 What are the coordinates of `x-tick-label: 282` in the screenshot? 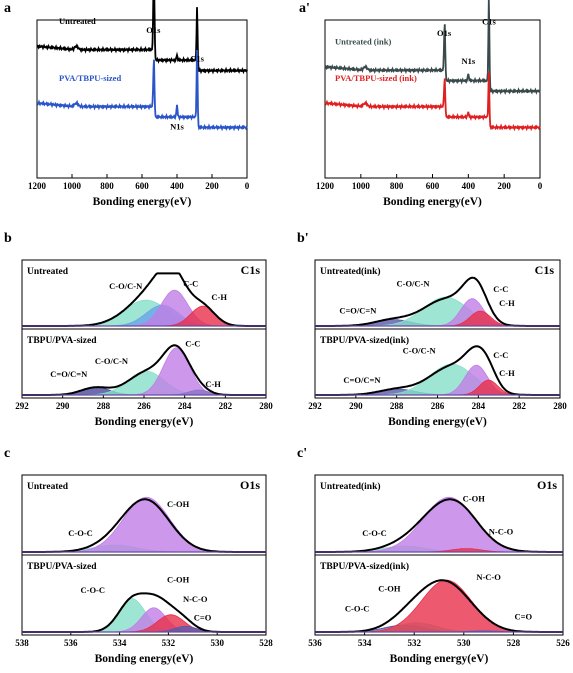 It's located at (226, 406).